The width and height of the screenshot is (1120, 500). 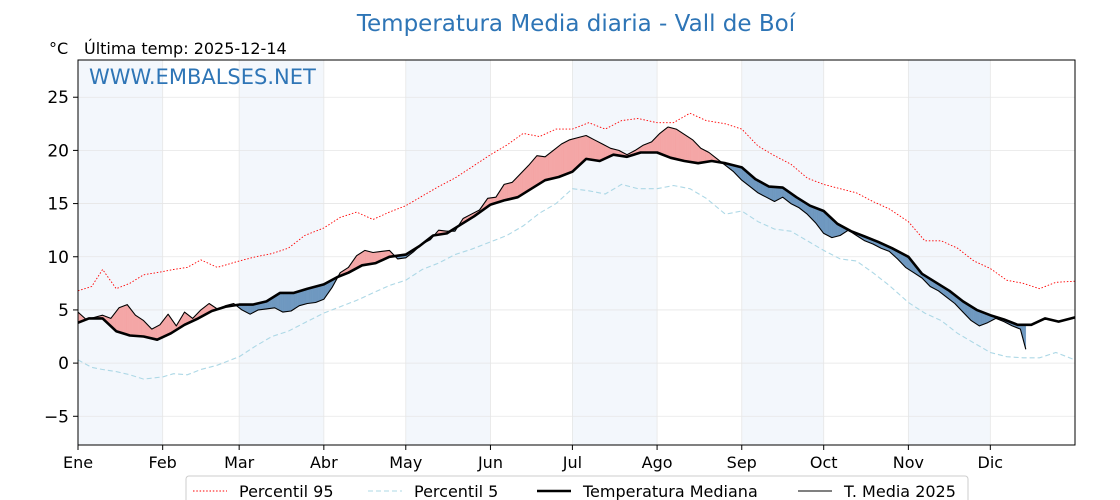 I want to click on x-tick-label: Mar, so click(x=239, y=462).